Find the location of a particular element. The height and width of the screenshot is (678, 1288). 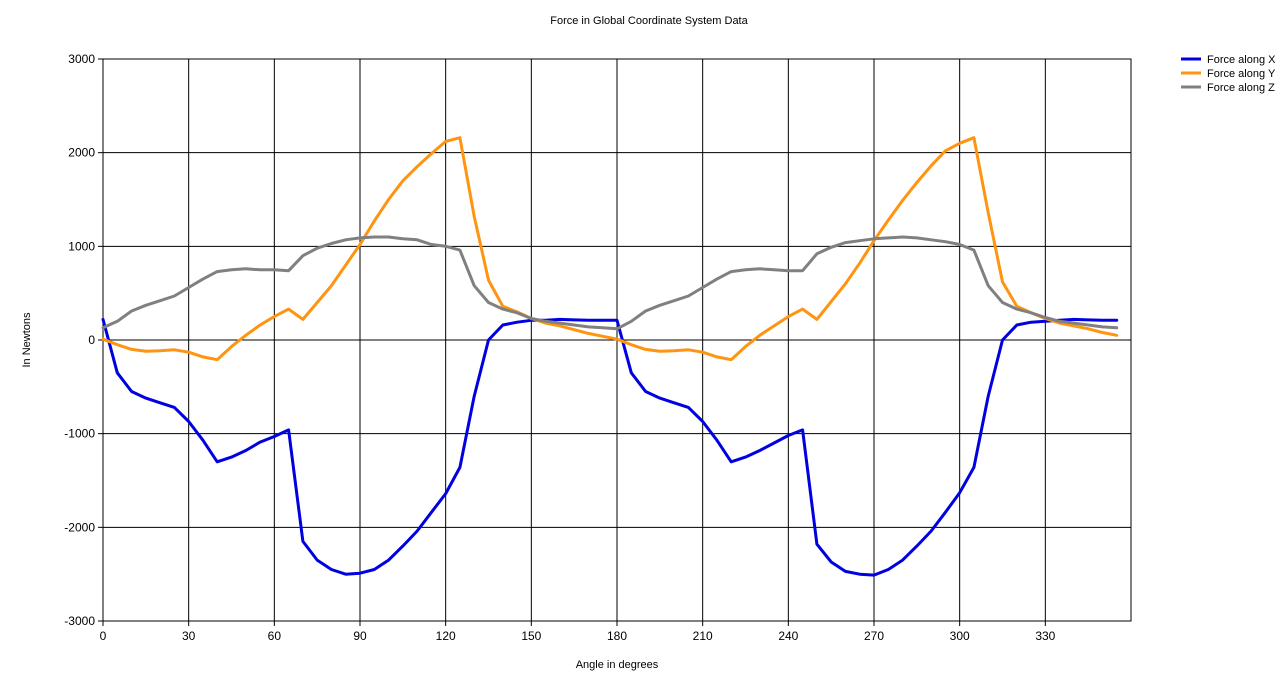

x-axis-title: Angle in degrees is located at coordinates (617, 665).